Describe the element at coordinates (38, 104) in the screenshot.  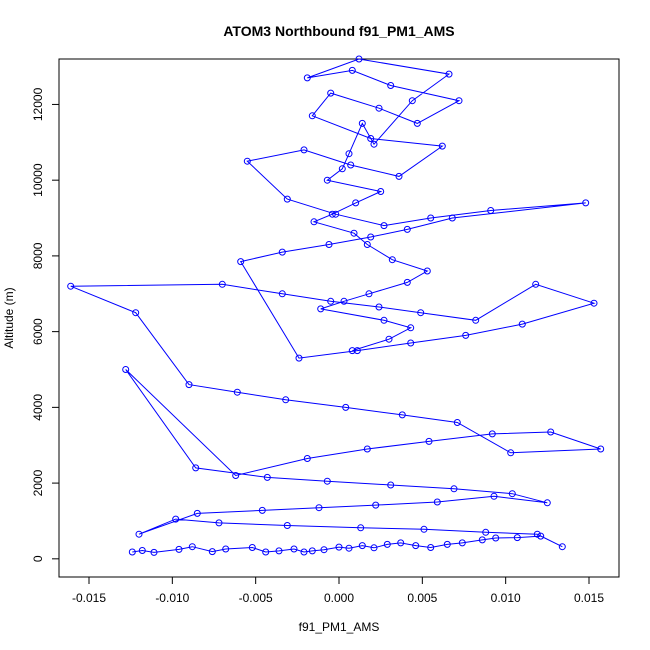
I see `y-tick-label: 12000` at that location.